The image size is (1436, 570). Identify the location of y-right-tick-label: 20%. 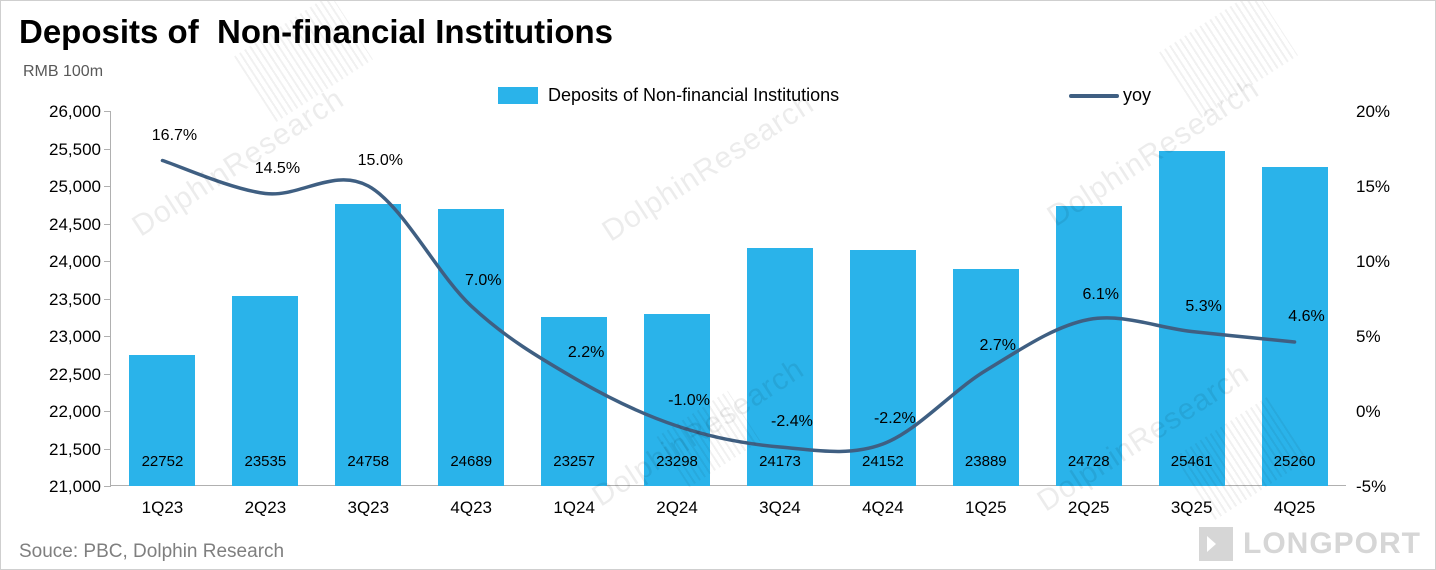
(1373, 111).